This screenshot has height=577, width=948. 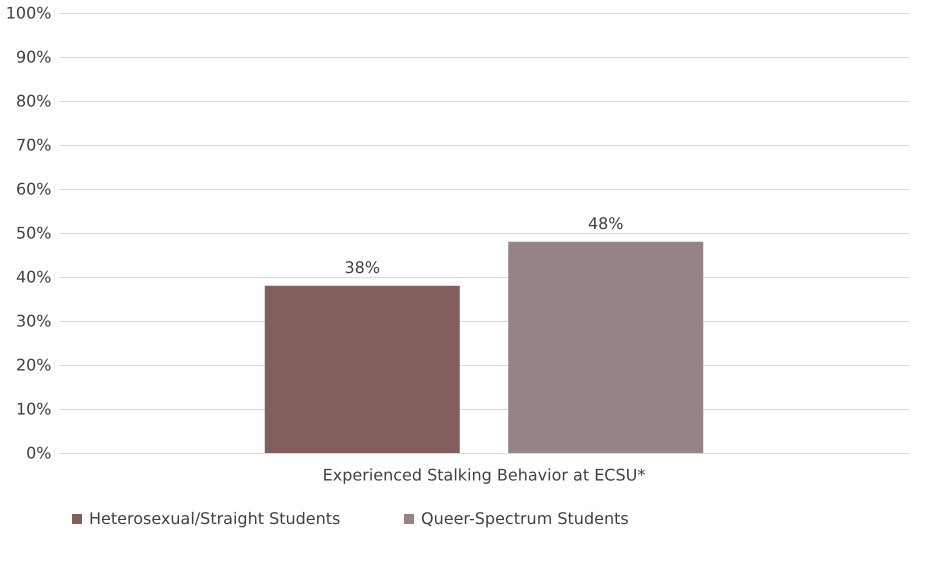 What do you see at coordinates (29, 13) in the screenshot?
I see `y-tick-label: 100%` at bounding box center [29, 13].